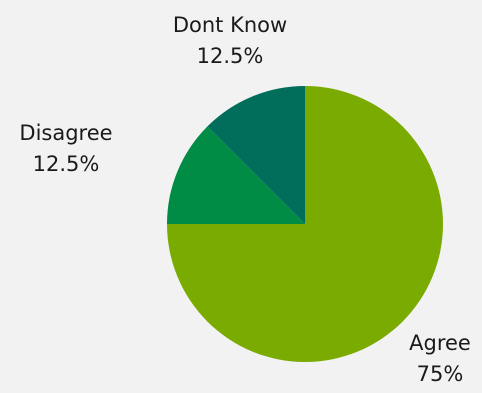 Image resolution: width=482 pixels, height=393 pixels. What do you see at coordinates (66, 164) in the screenshot?
I see `slice-value-disagree: 12.5%` at bounding box center [66, 164].